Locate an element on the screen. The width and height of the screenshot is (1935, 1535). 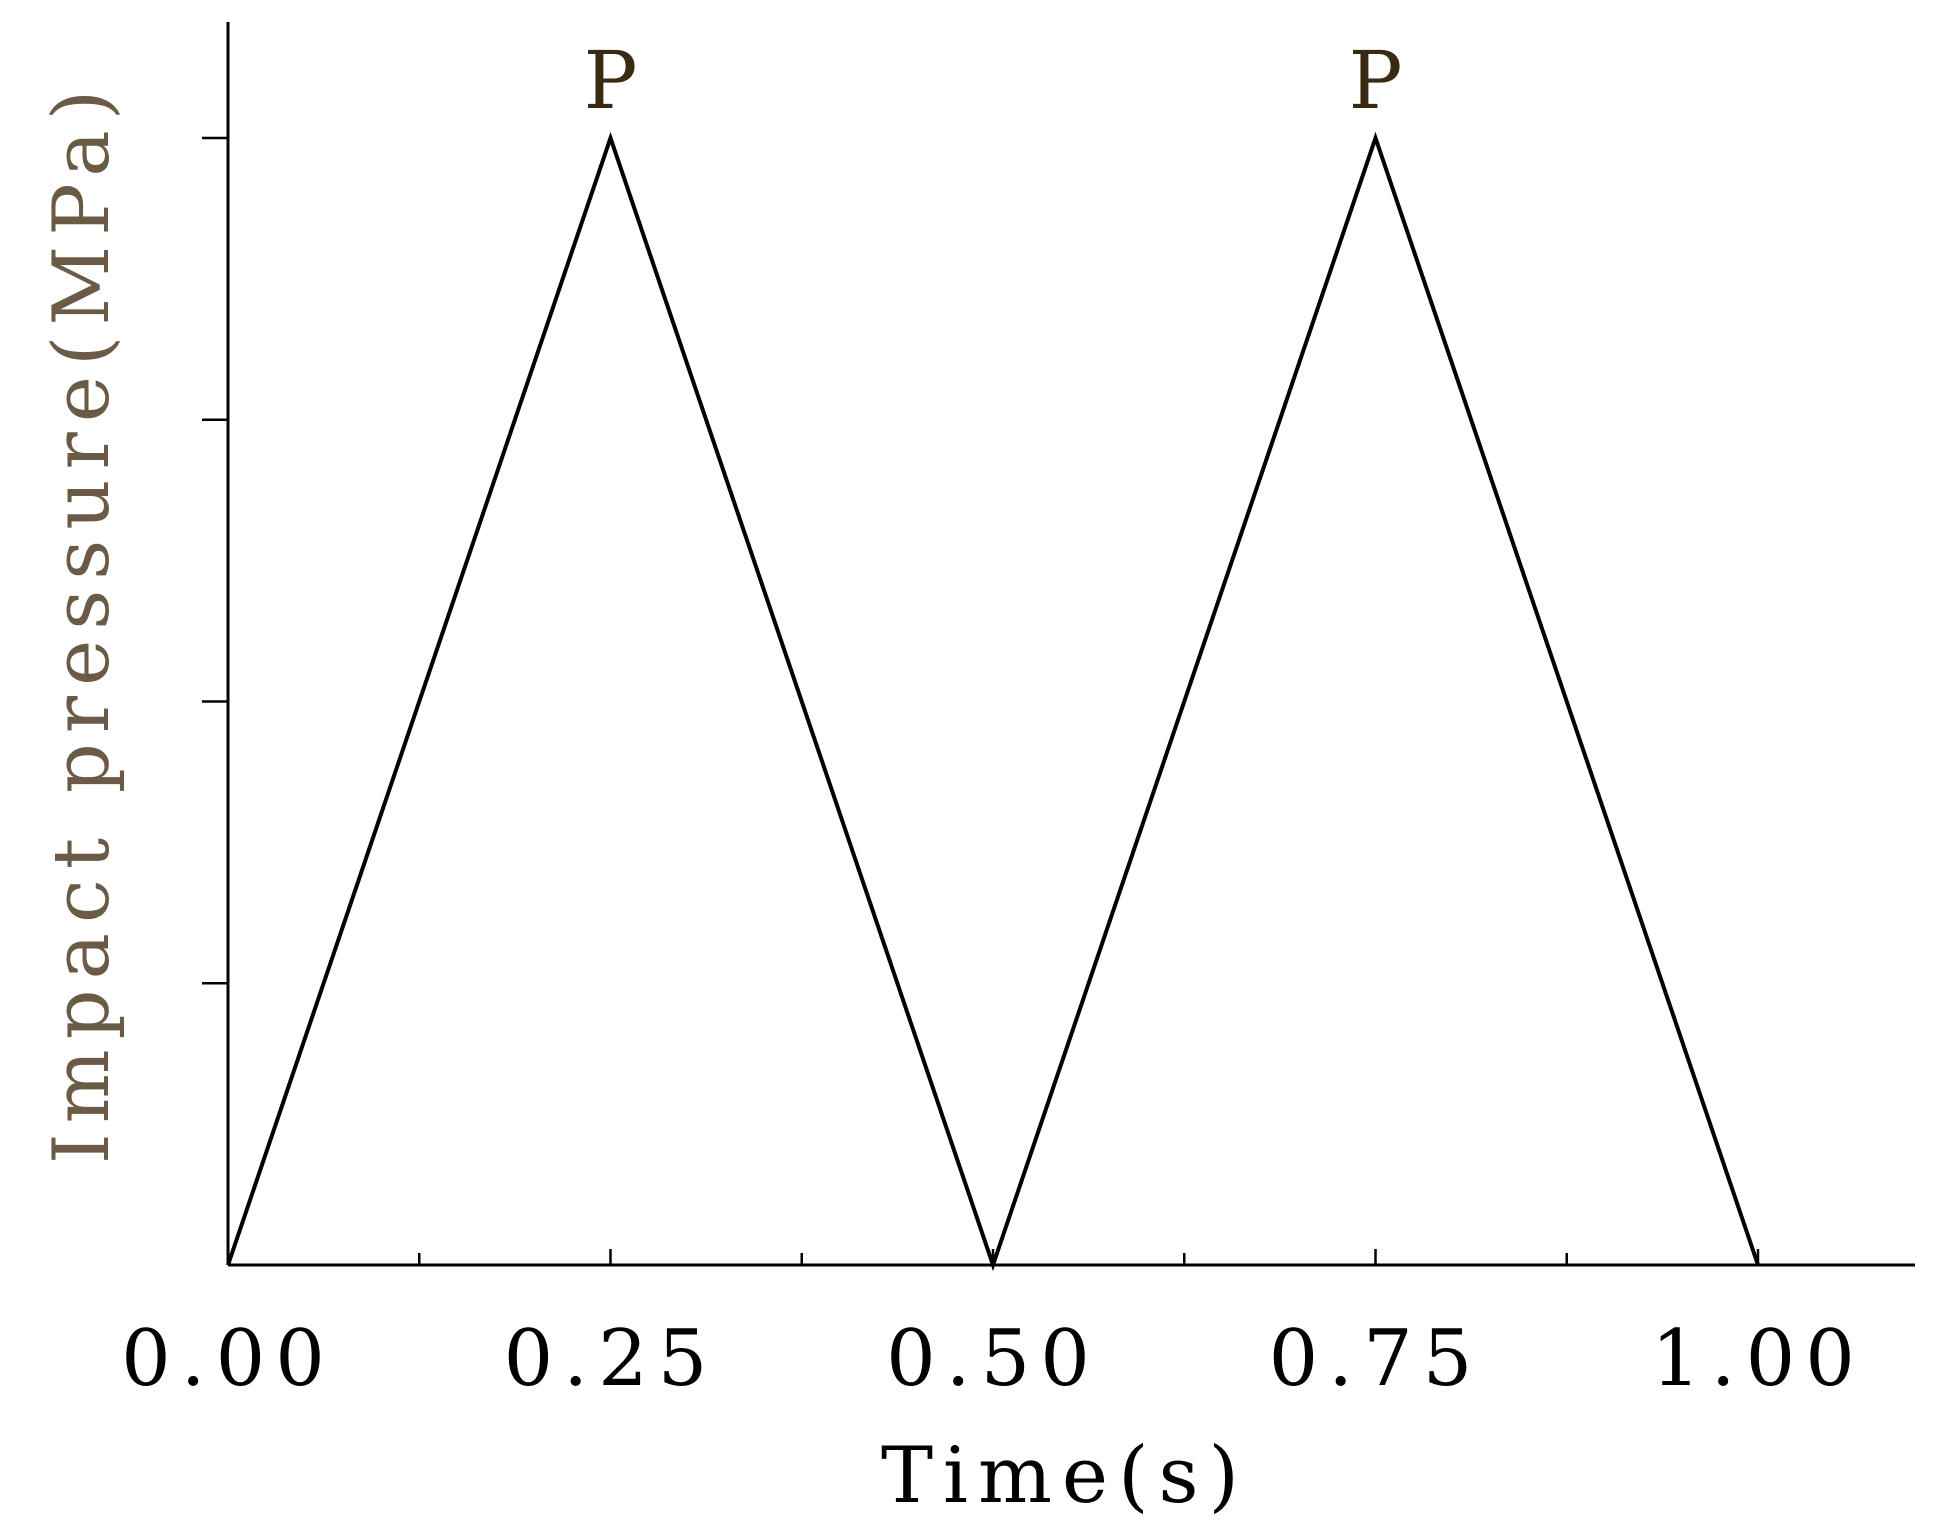
x-tick-label: 0.50 is located at coordinates (993, 1359).